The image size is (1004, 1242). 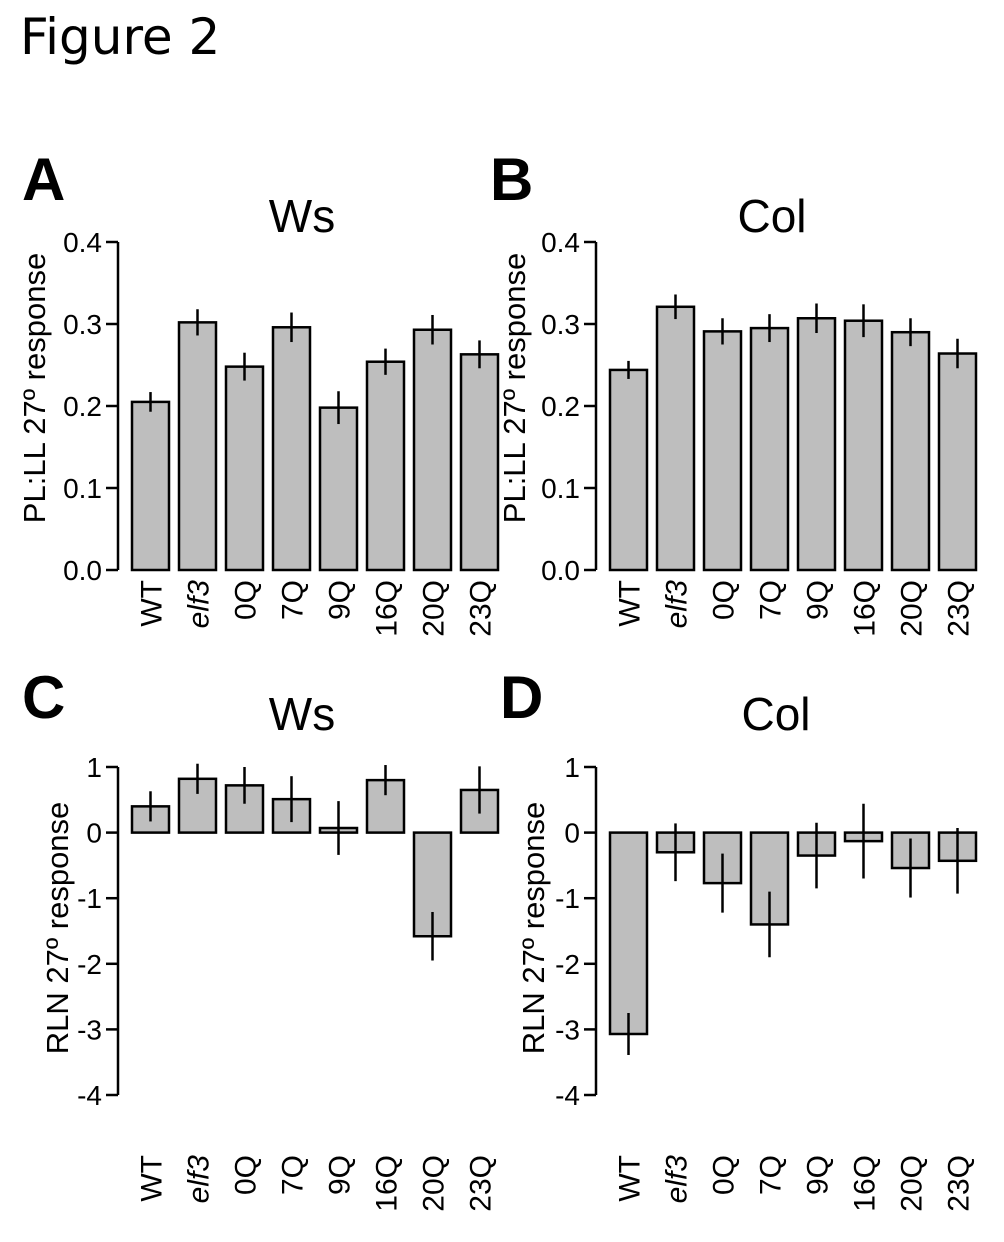 I want to click on panel-letter: A, so click(x=43, y=179).